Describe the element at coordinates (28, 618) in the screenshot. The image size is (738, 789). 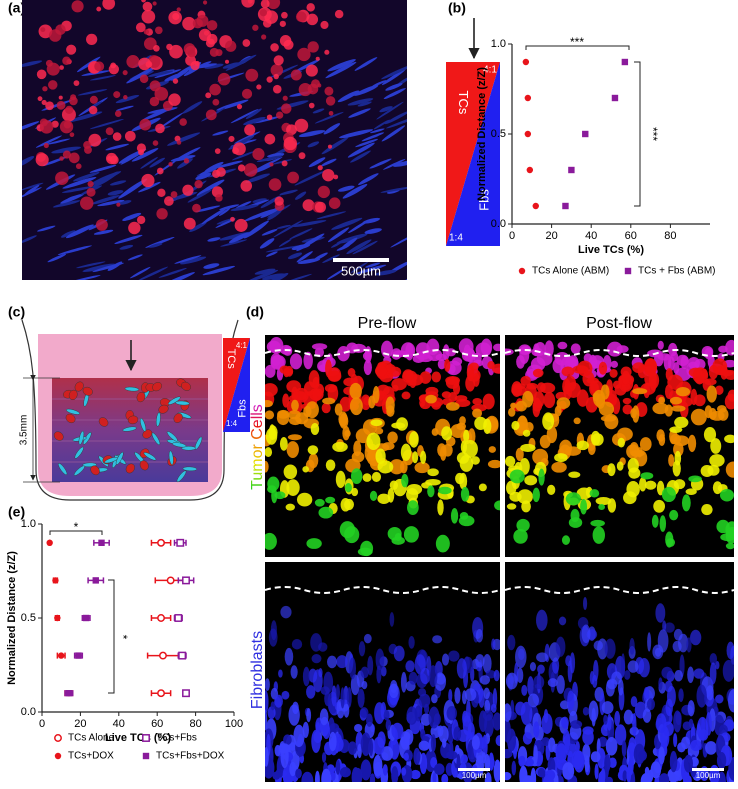
I see `y-tick-label: 0.5` at that location.